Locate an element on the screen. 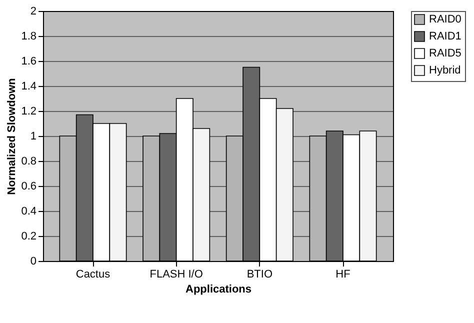 This screenshot has height=323, width=474. x-tick-label: HF is located at coordinates (343, 274).